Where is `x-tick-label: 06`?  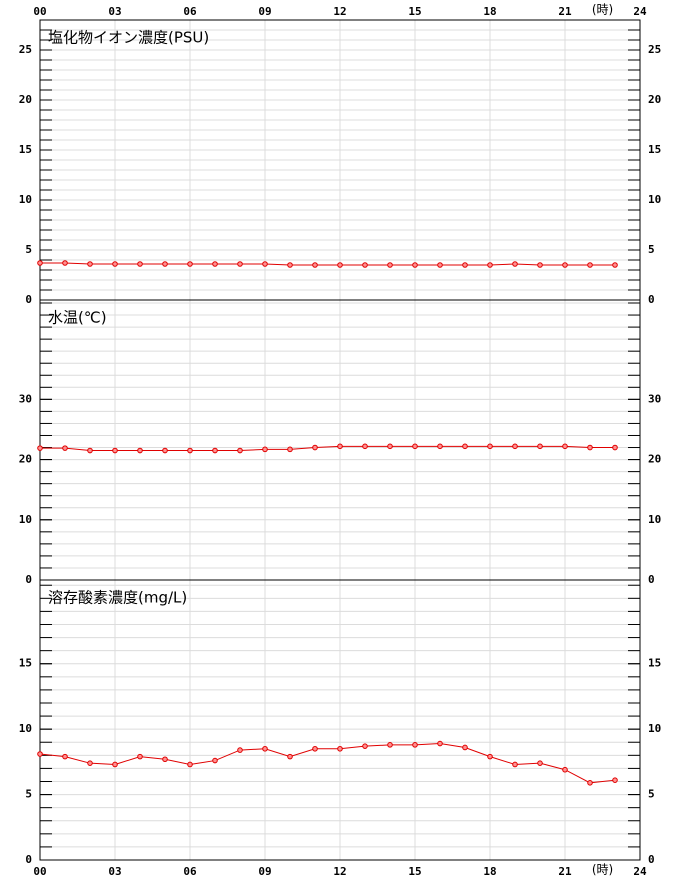
x-tick-label: 06 is located at coordinates (190, 871).